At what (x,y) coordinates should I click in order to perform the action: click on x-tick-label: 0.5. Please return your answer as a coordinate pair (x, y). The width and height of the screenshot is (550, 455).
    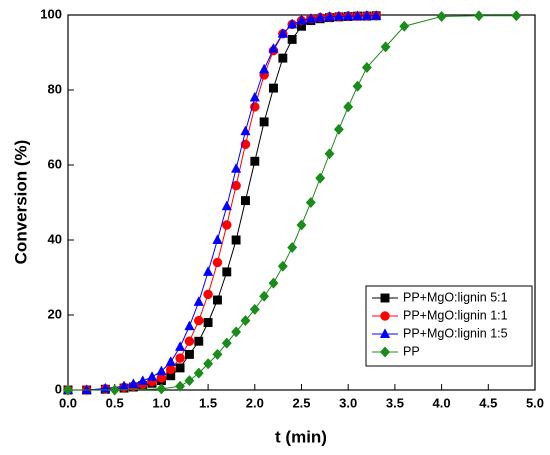
    Looking at the image, I should click on (115, 402).